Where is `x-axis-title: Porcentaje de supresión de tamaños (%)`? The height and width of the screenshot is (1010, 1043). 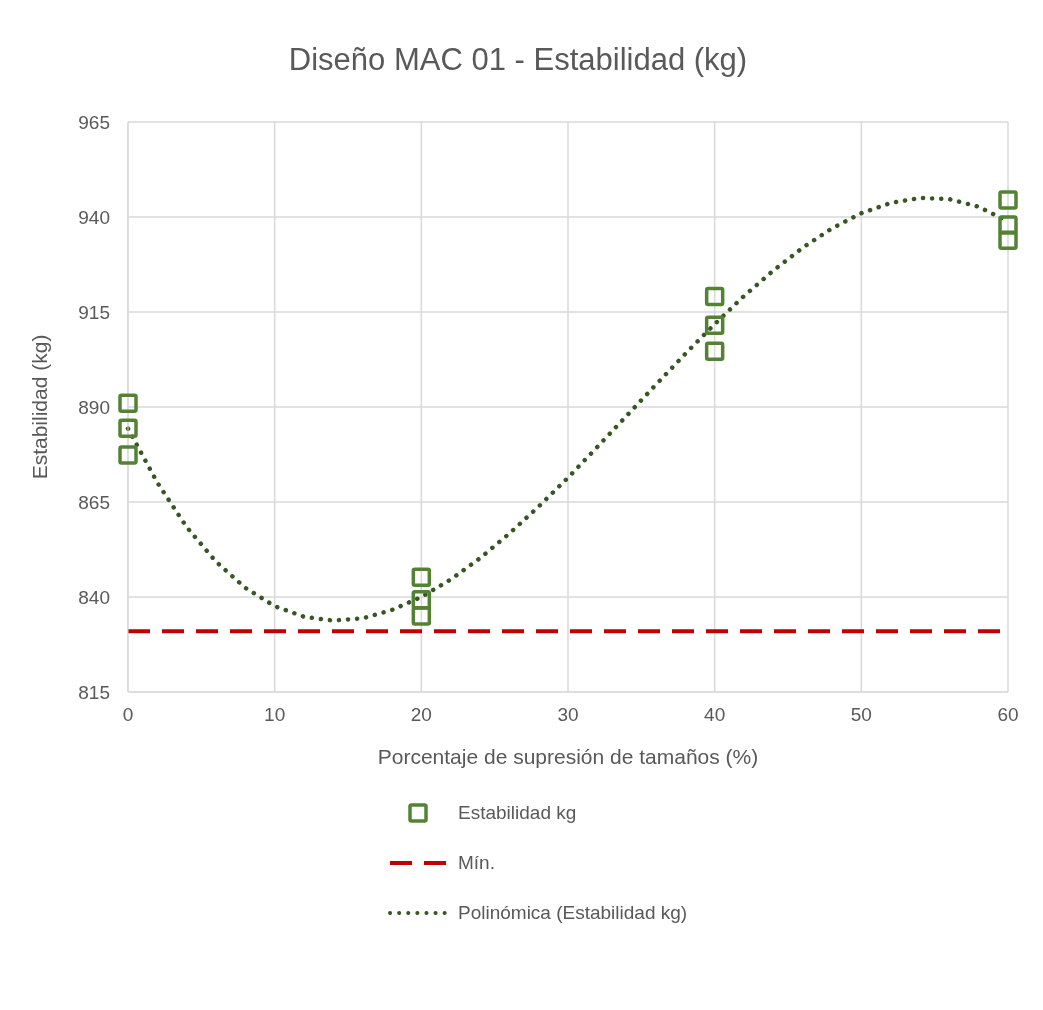 x-axis-title: Porcentaje de supresión de tamaños (%) is located at coordinates (568, 756).